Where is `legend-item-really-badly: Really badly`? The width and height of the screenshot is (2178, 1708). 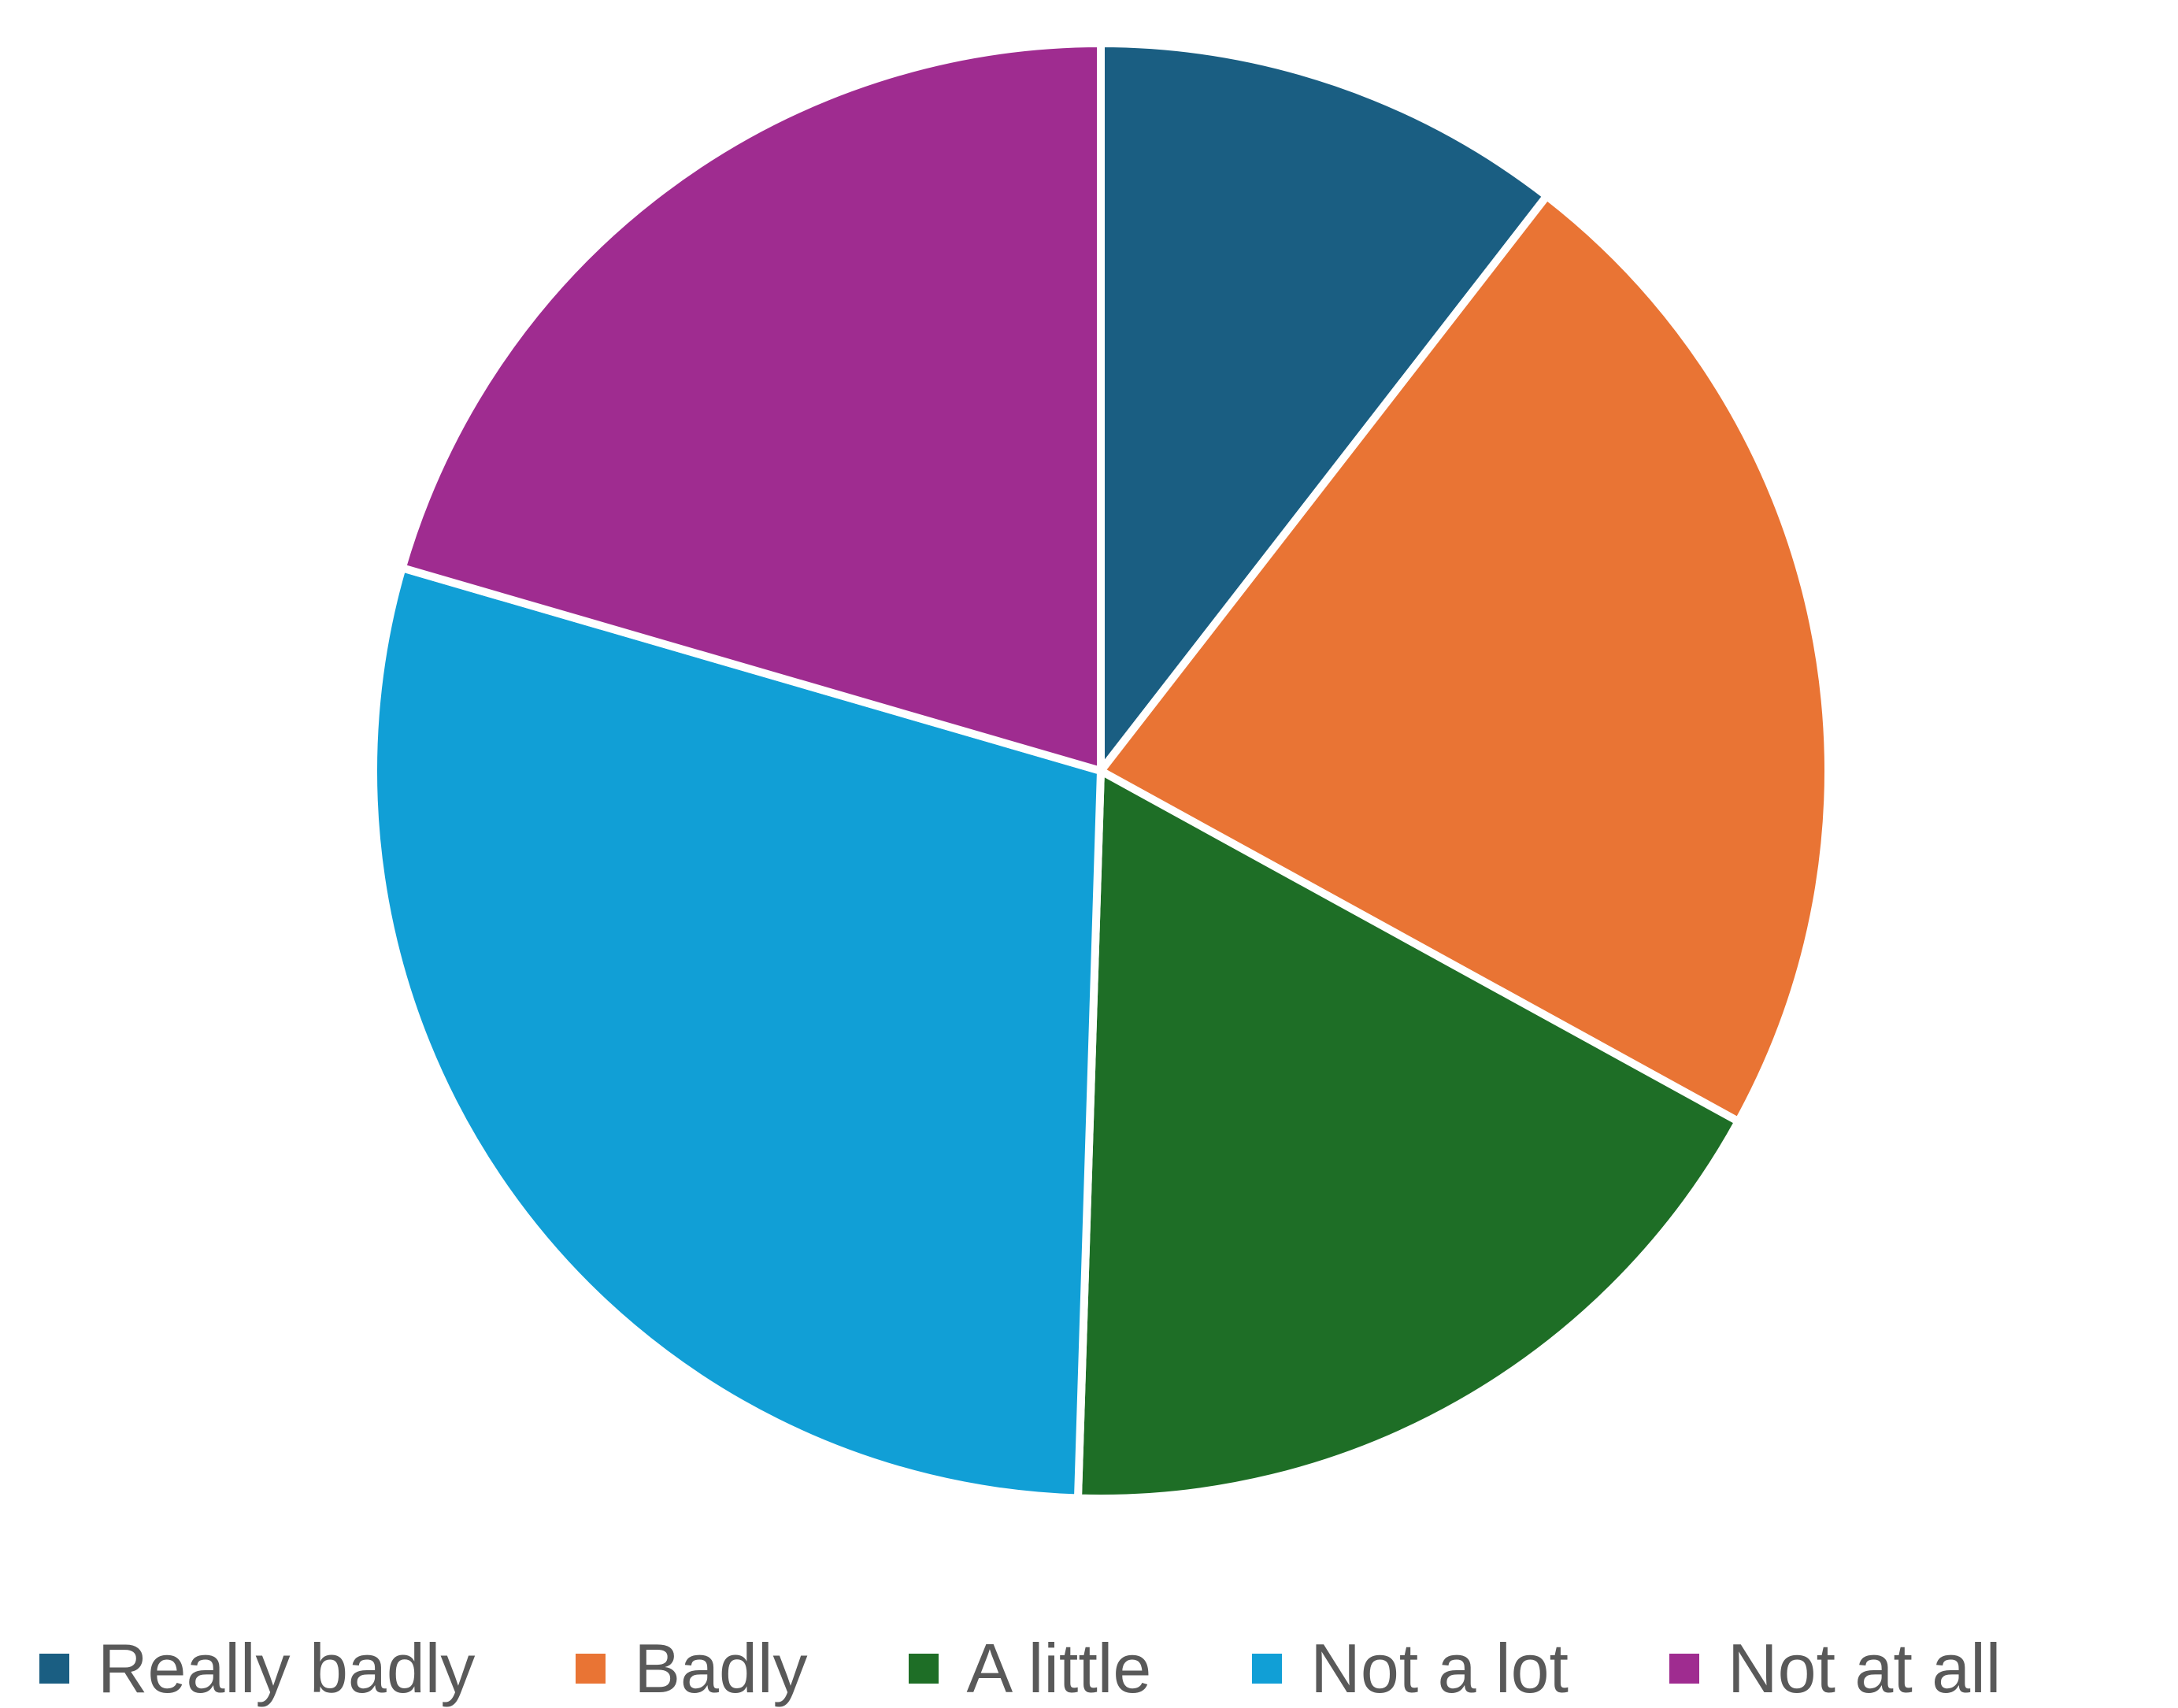 legend-item-really-badly: Really badly is located at coordinates (257, 1668).